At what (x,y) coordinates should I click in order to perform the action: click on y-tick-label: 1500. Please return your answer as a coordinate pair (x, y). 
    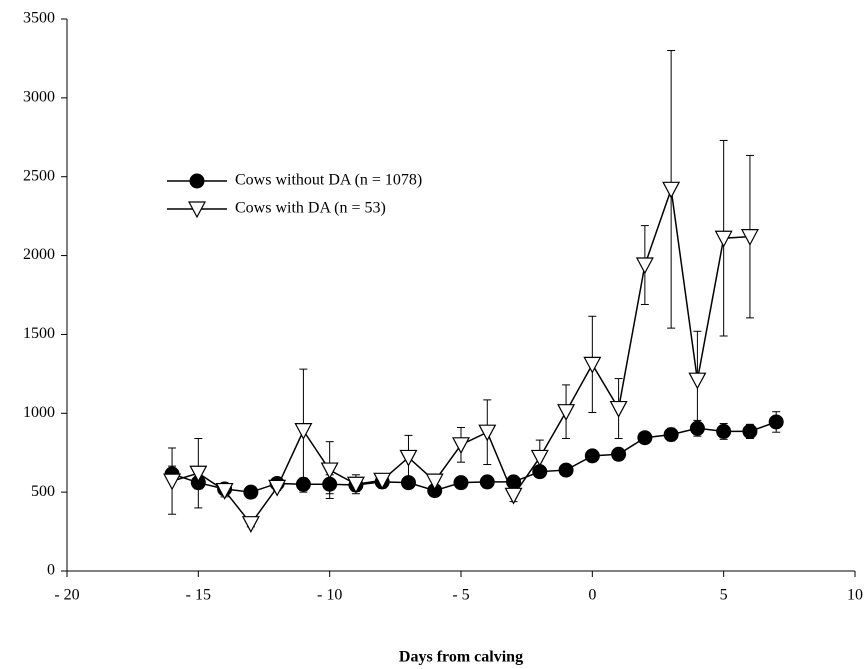
    Looking at the image, I should click on (39, 333).